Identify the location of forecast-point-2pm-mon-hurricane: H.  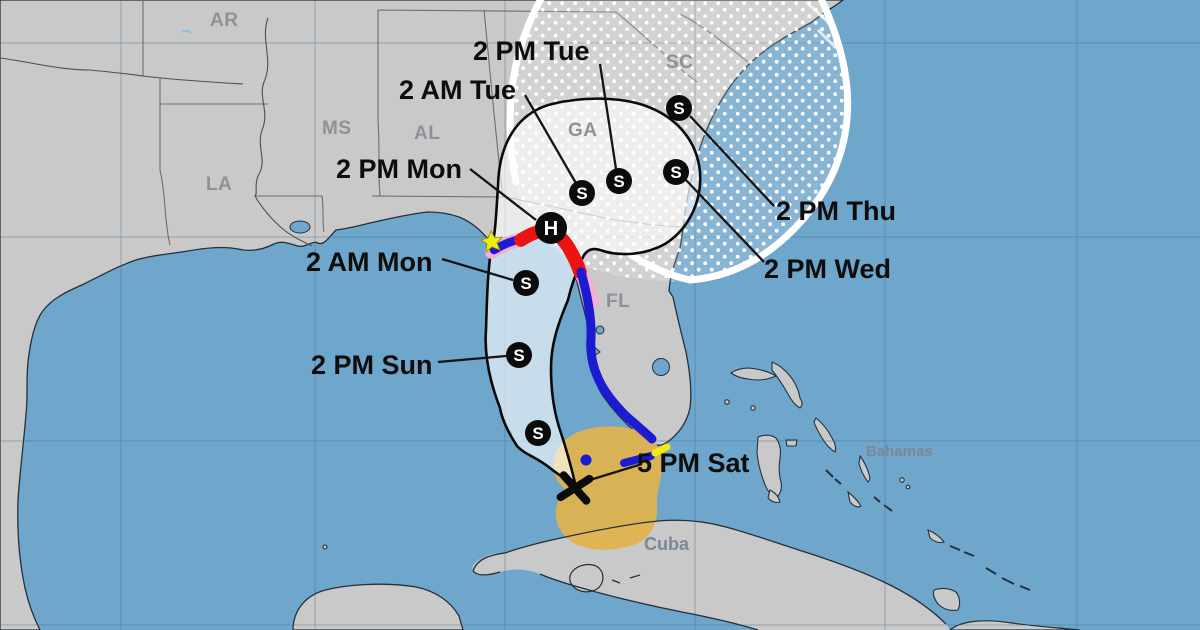
(551, 228).